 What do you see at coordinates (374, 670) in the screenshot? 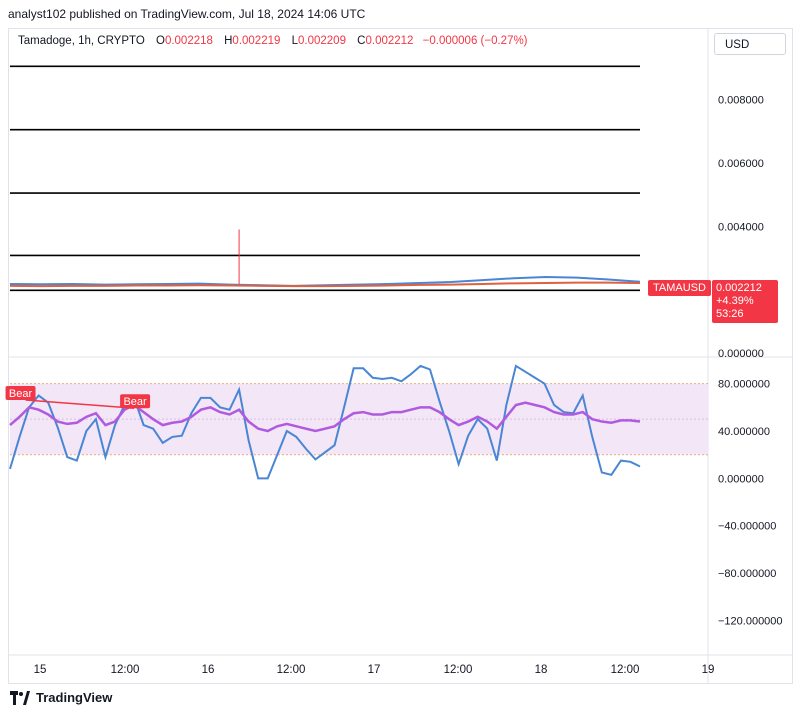
I see `time-axis-tick: 17` at bounding box center [374, 670].